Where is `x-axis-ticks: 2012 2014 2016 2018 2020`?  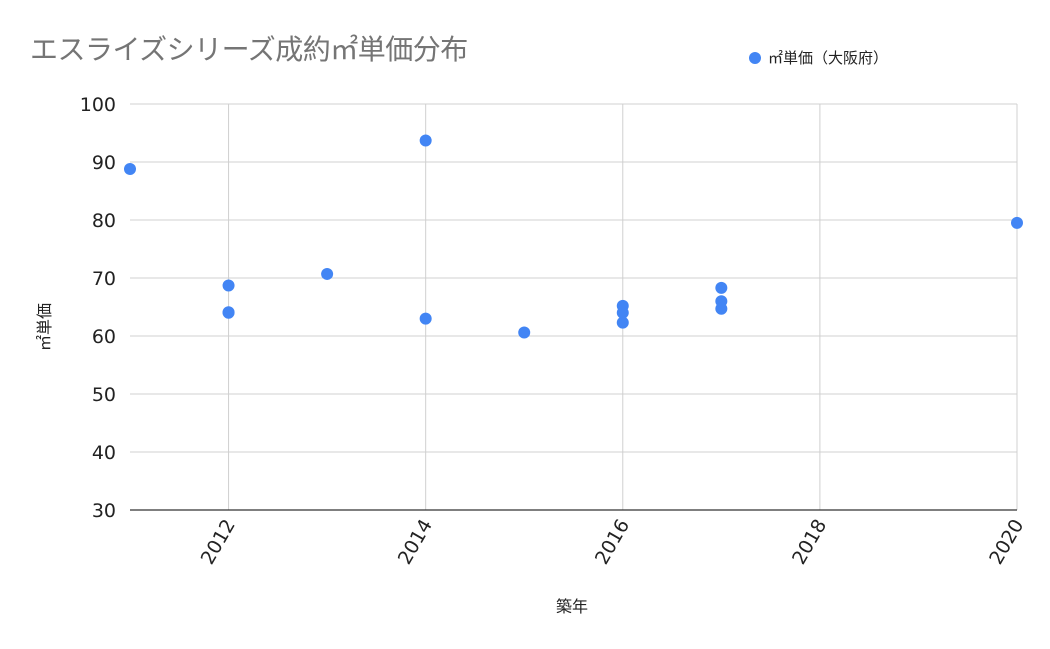 x-axis-ticks: 2012 2014 2016 2018 2020 is located at coordinates (613, 542).